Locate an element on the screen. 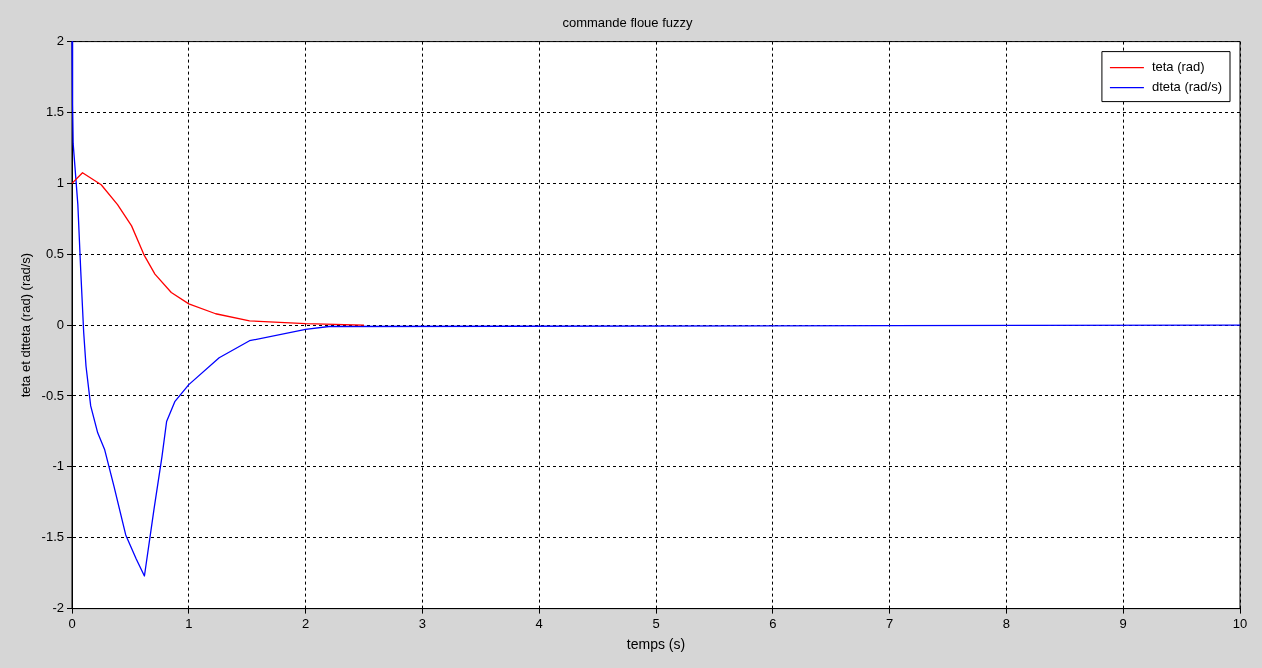  x-tick-label: 9 is located at coordinates (1123, 623).